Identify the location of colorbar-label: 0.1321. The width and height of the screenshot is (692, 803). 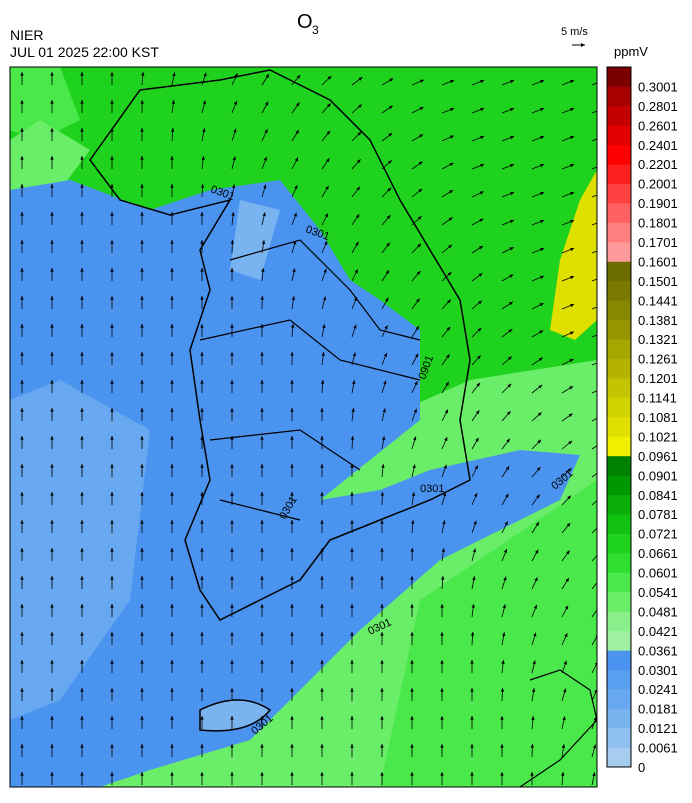
(658, 339).